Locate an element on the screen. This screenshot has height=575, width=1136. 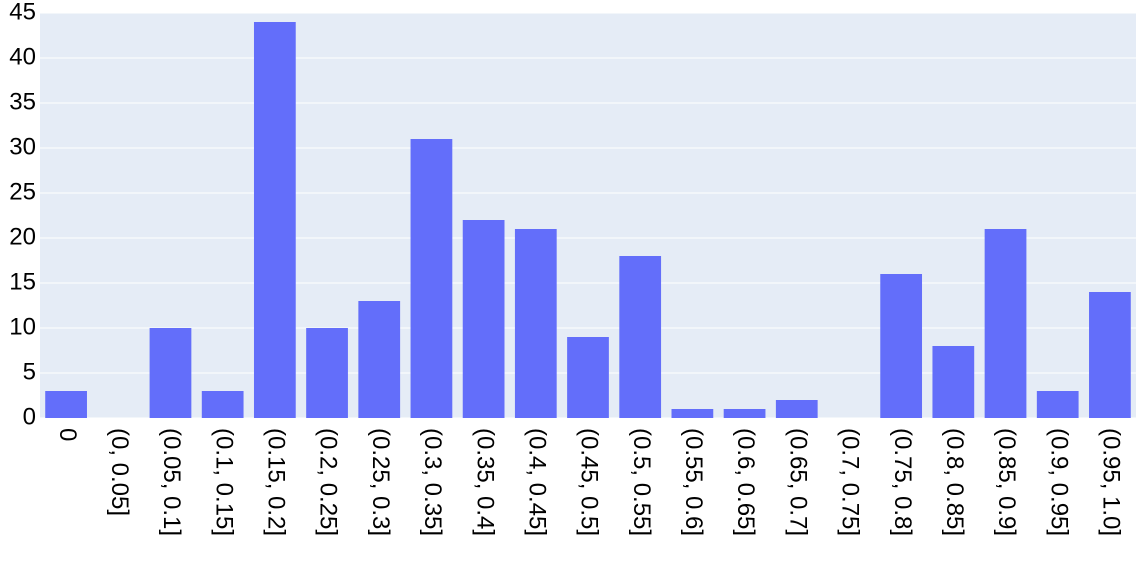
x-tick-label: (0.25, 0.3] is located at coordinates (380, 482).